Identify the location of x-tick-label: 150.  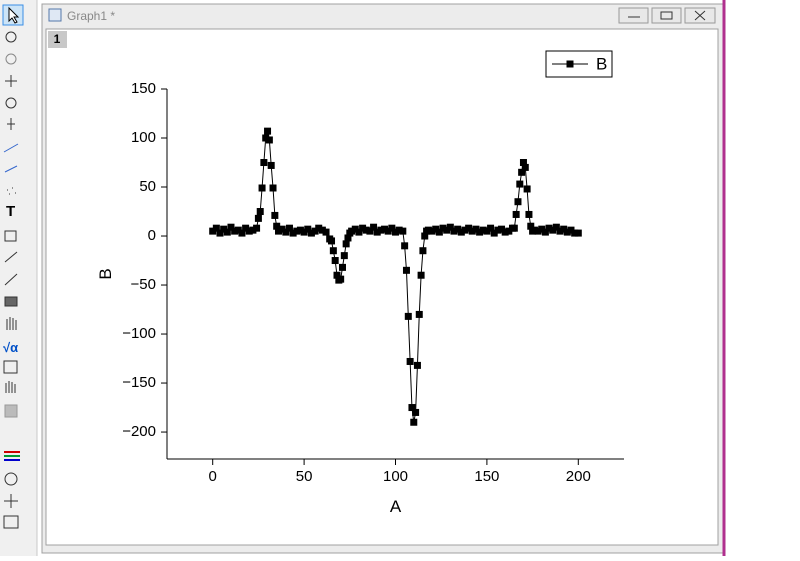
(486, 476).